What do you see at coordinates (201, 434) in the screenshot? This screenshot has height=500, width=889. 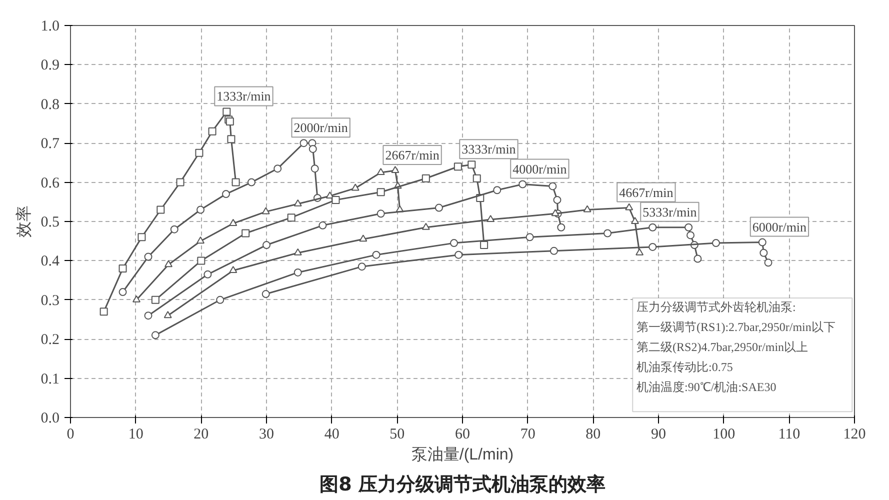 I see `x-tick-label: 20` at bounding box center [201, 434].